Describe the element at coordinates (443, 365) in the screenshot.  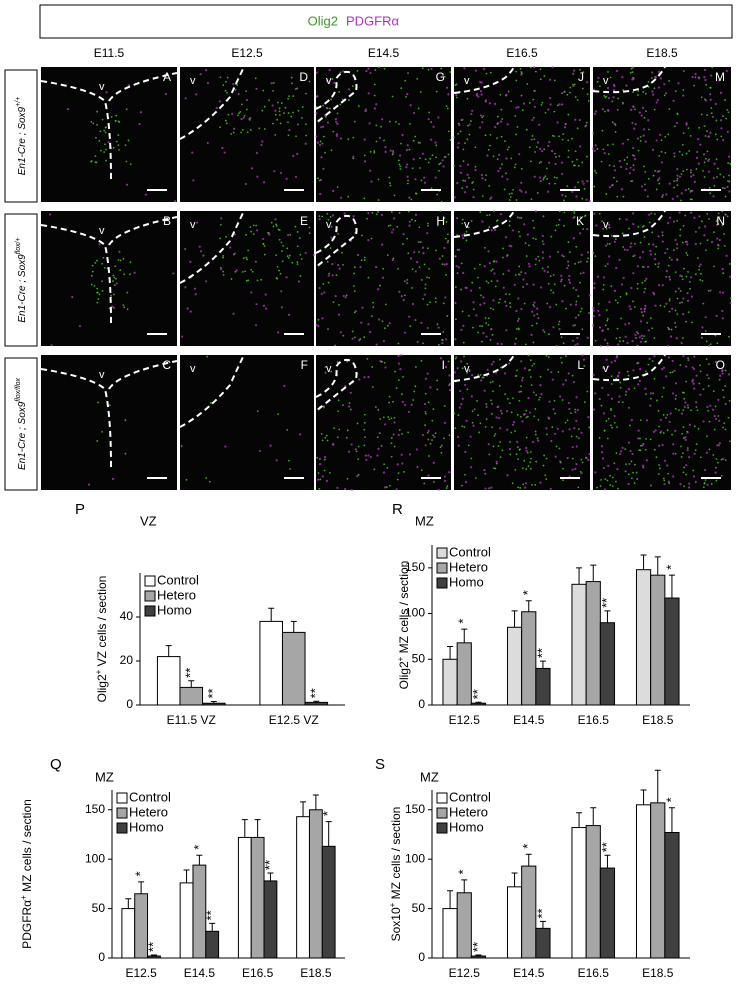
I see `panel-letter: I` at that location.